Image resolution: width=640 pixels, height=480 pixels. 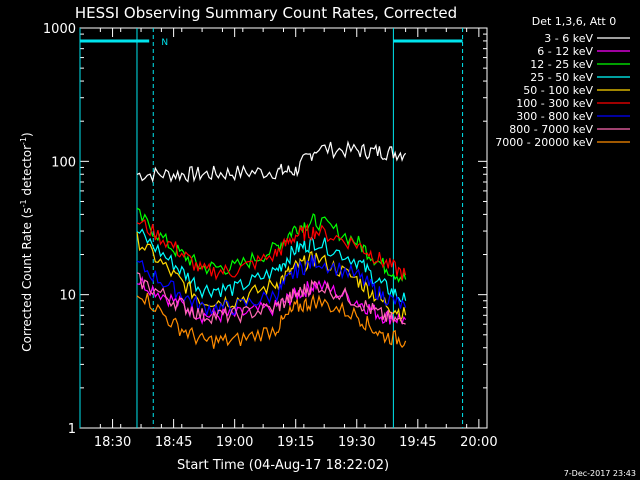 What do you see at coordinates (27, 172) in the screenshot?
I see `y-axis-label-part: detector` at bounding box center [27, 172].